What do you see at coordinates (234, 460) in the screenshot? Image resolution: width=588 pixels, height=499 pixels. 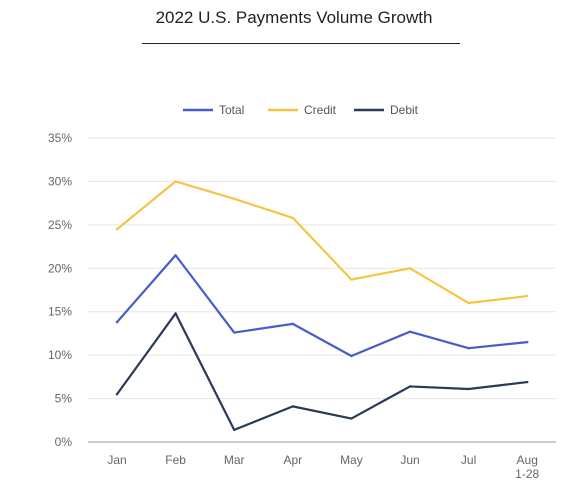 I see `x-tick-label: Mar` at bounding box center [234, 460].